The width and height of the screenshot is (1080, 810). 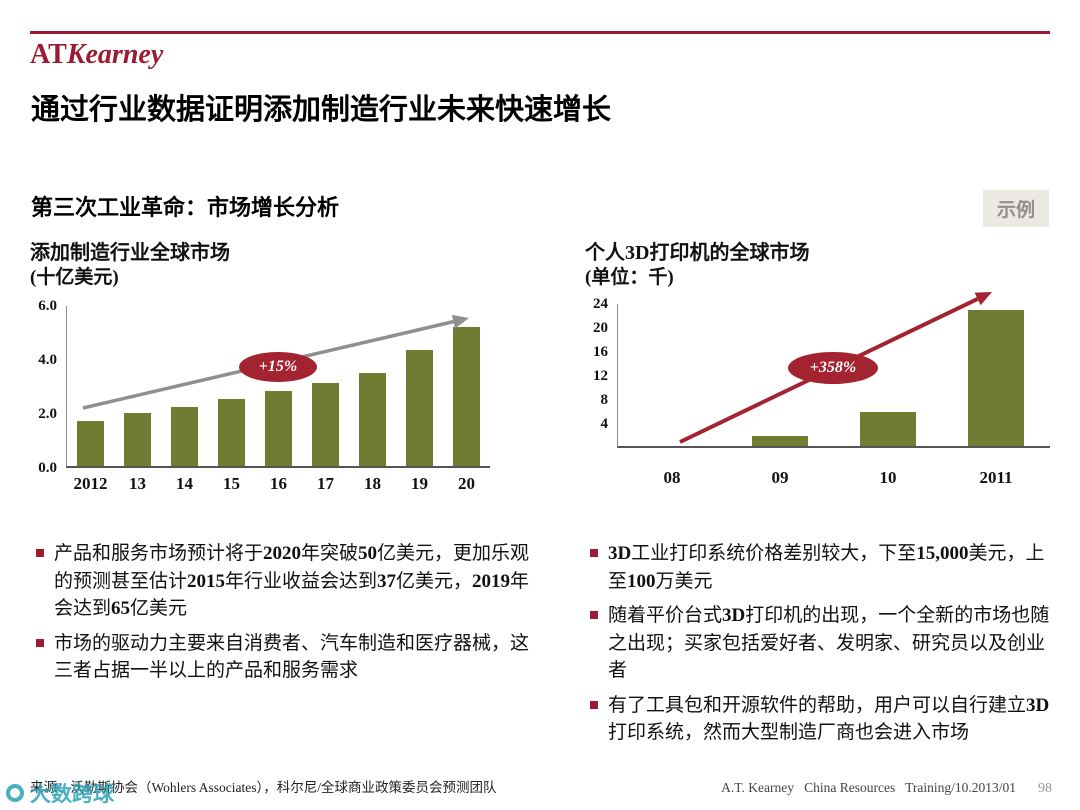 I want to click on y-tick-label: 24, so click(x=600, y=304).